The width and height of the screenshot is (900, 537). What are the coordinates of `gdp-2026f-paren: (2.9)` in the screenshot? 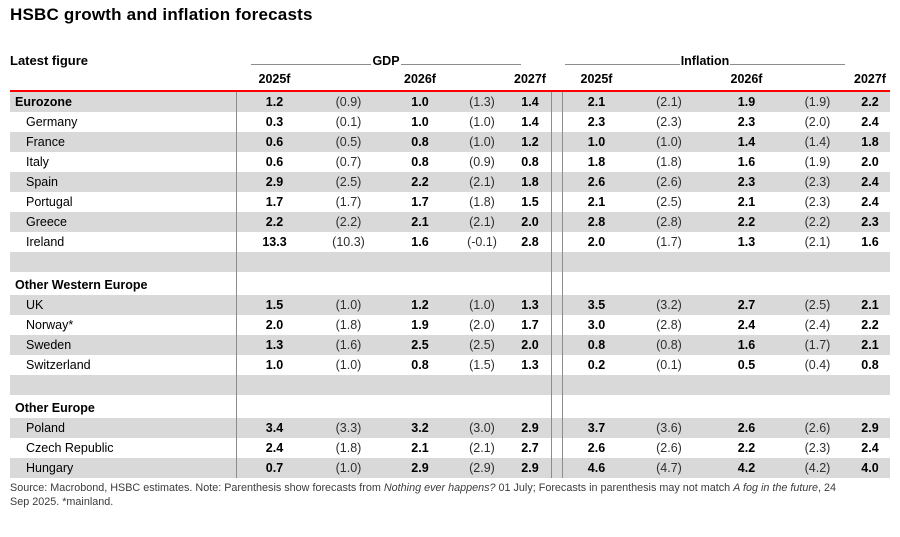 It's located at (482, 468).